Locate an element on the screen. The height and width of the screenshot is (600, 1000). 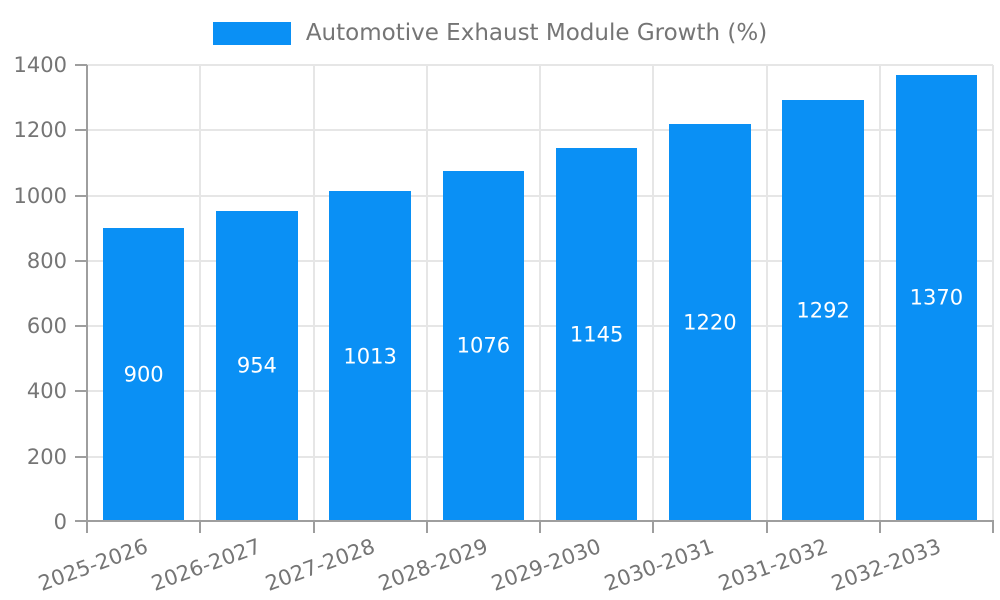
legend-swatch is located at coordinates (251, 33).